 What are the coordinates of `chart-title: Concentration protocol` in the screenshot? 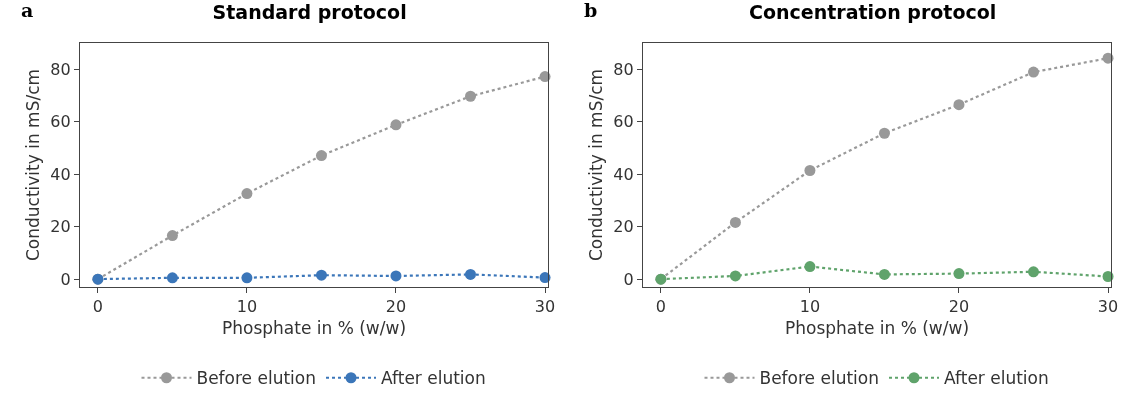 It's located at (873, 12).